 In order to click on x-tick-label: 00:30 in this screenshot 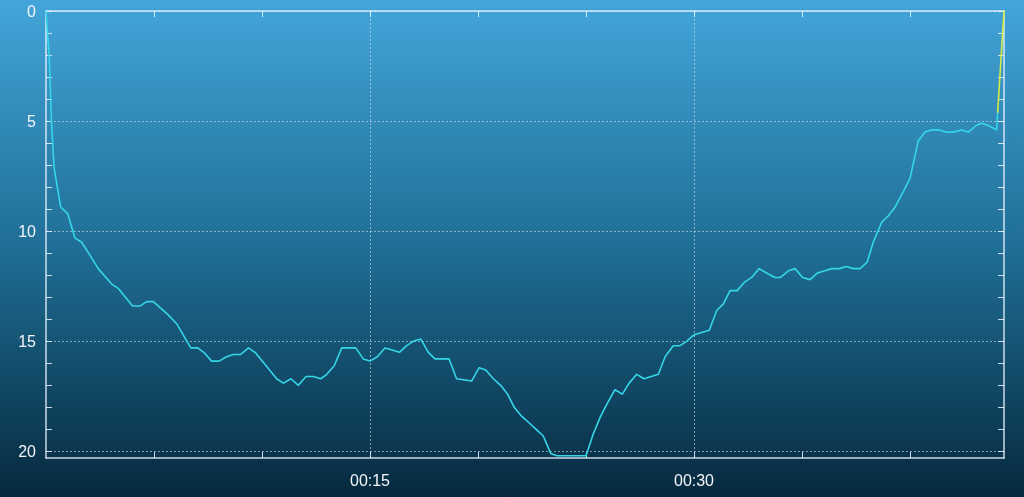, I will do `click(694, 480)`.